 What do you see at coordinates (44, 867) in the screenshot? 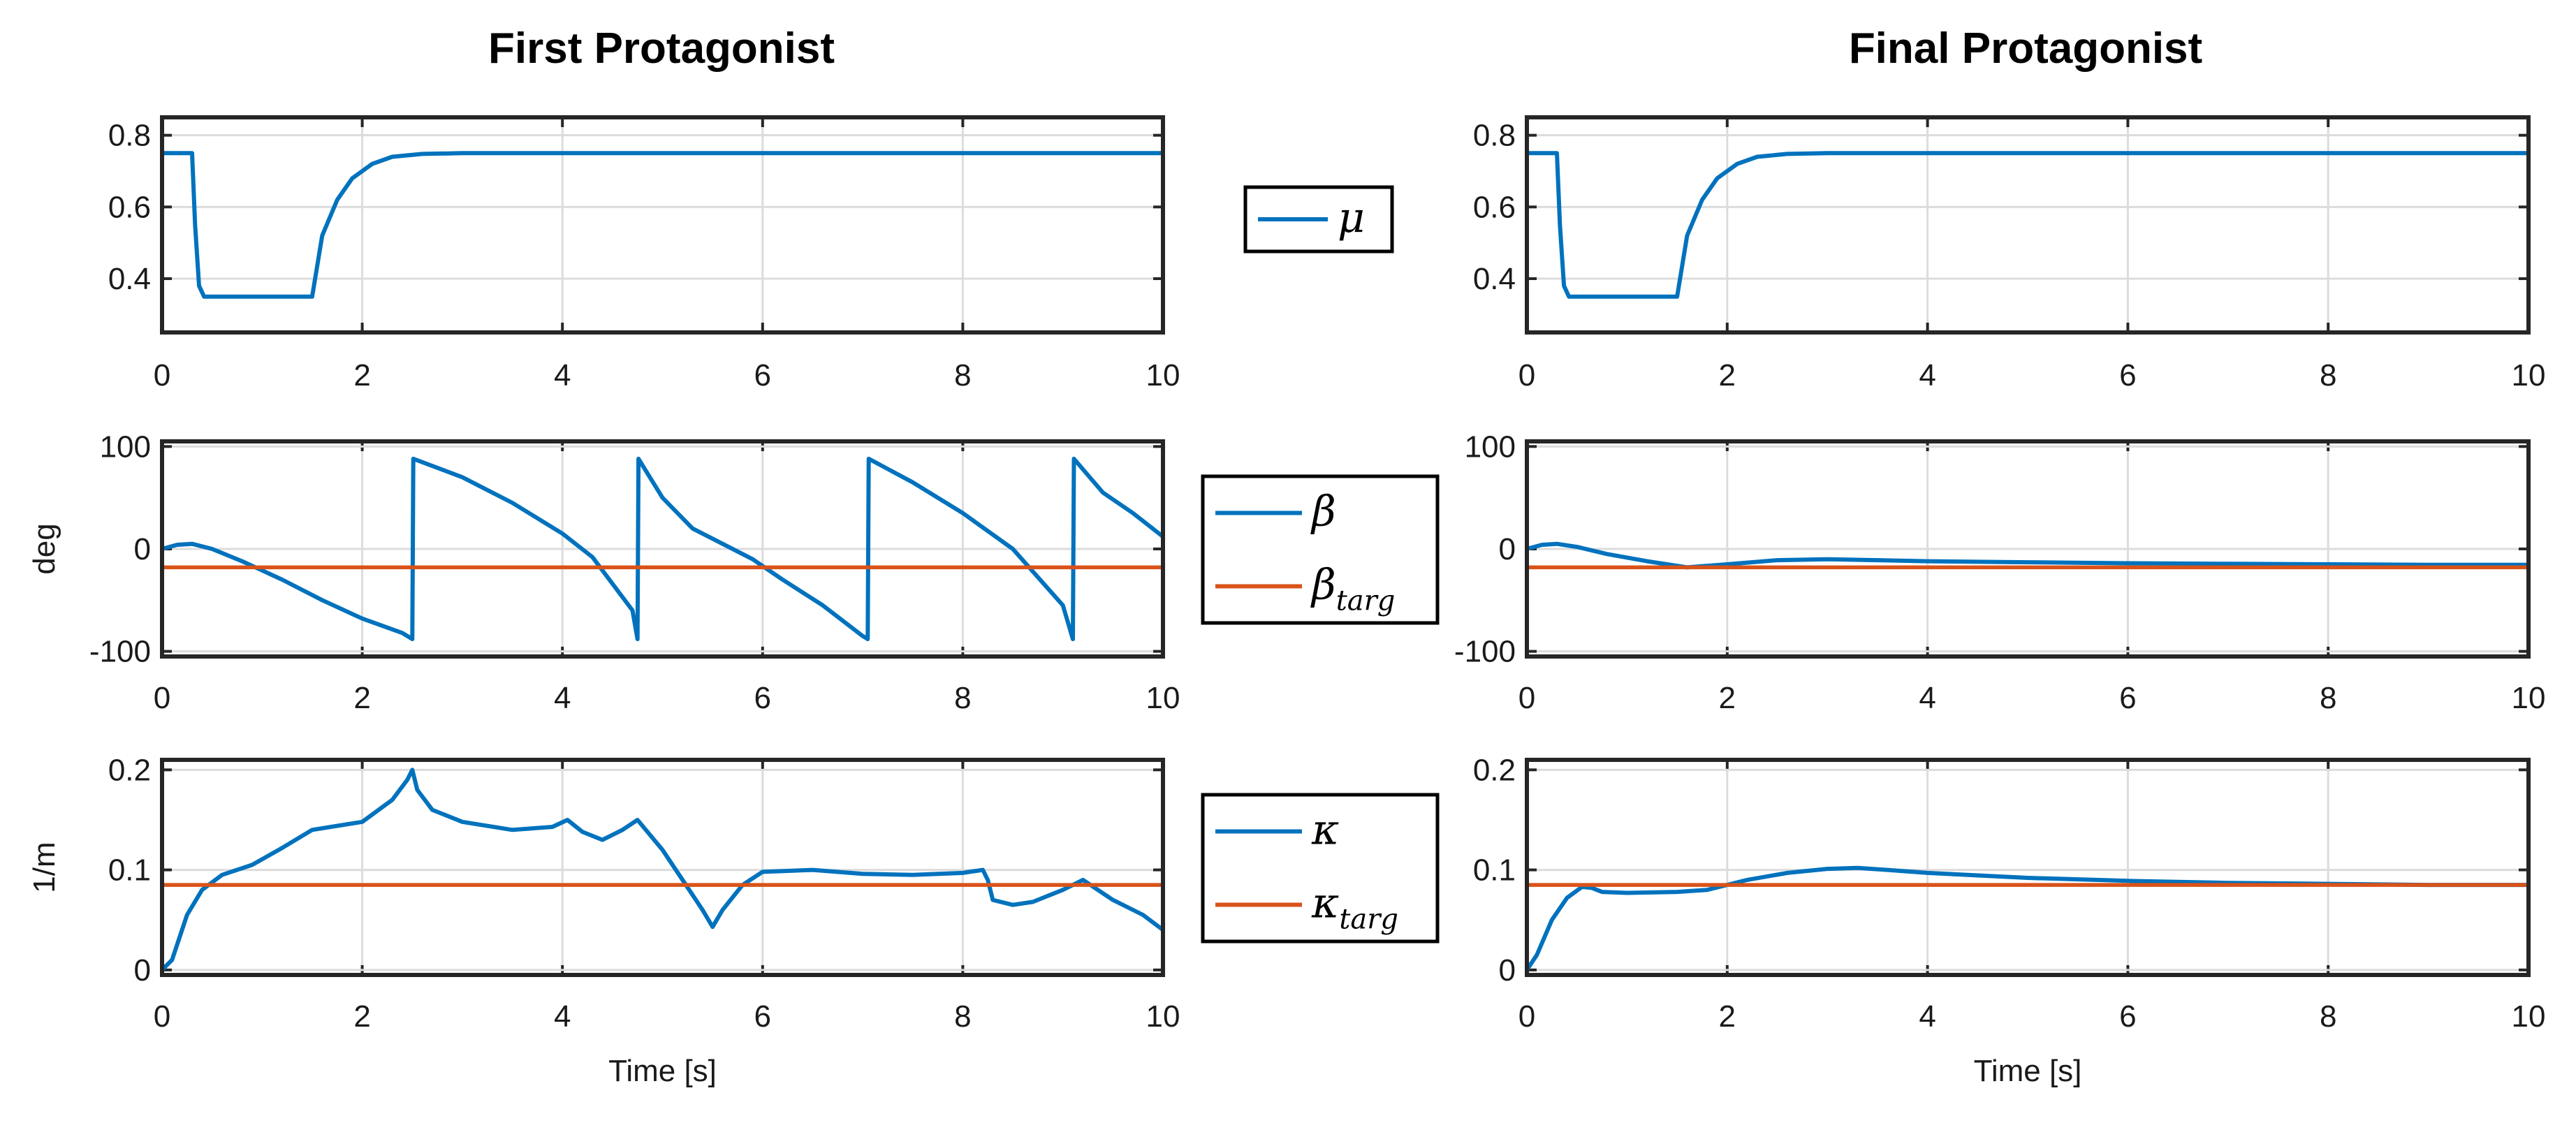
I see `y-axis-label: 1/m` at bounding box center [44, 867].